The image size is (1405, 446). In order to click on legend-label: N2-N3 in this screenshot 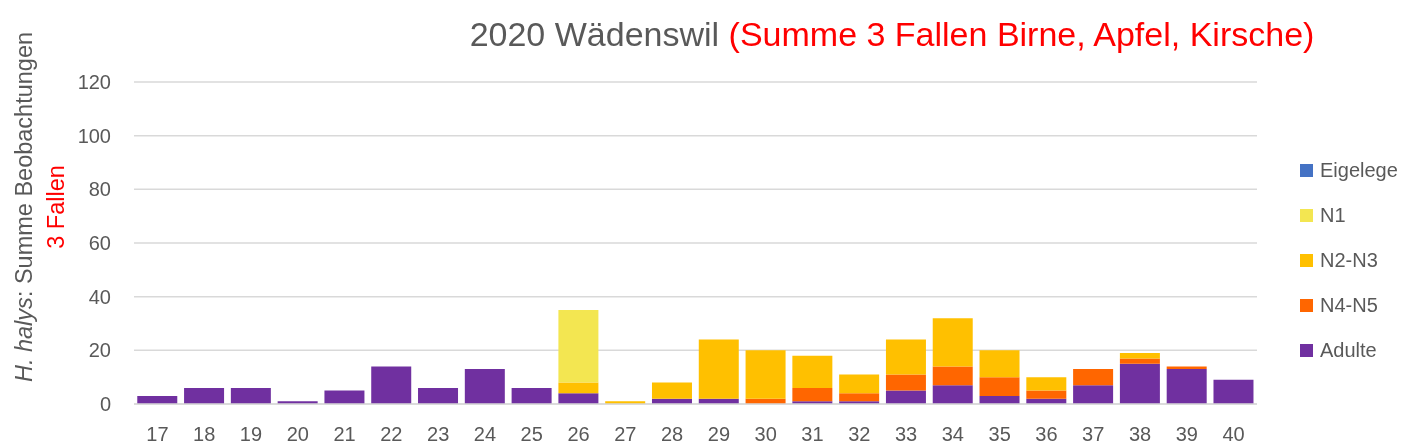, I will do `click(1349, 260)`.